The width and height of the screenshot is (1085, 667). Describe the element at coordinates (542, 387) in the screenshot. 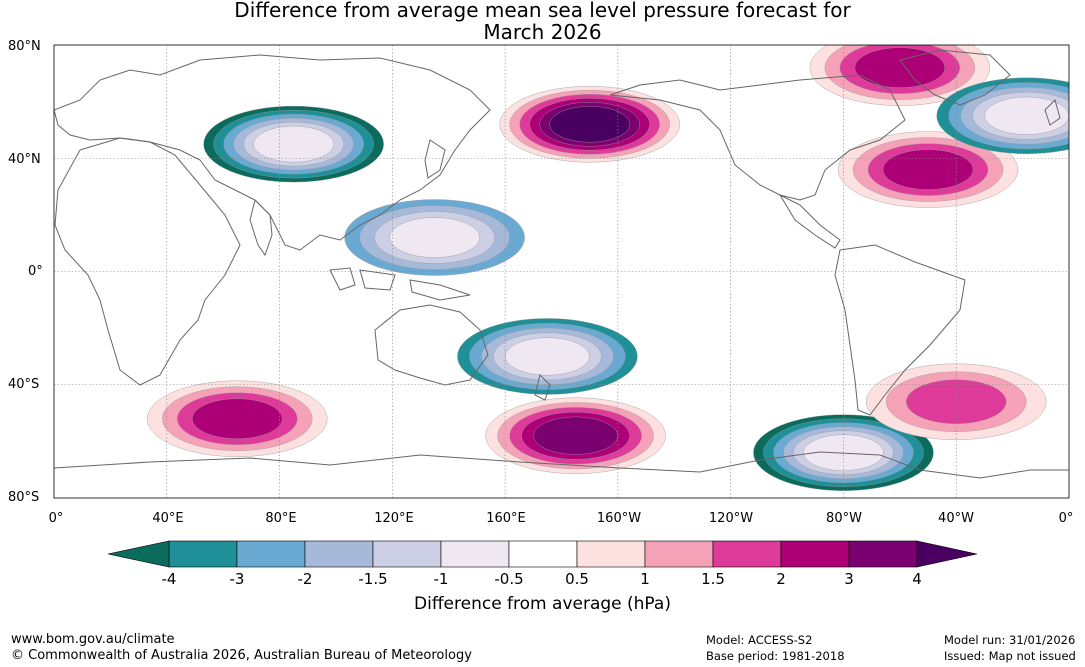

I see `coast-new-zealand` at that location.